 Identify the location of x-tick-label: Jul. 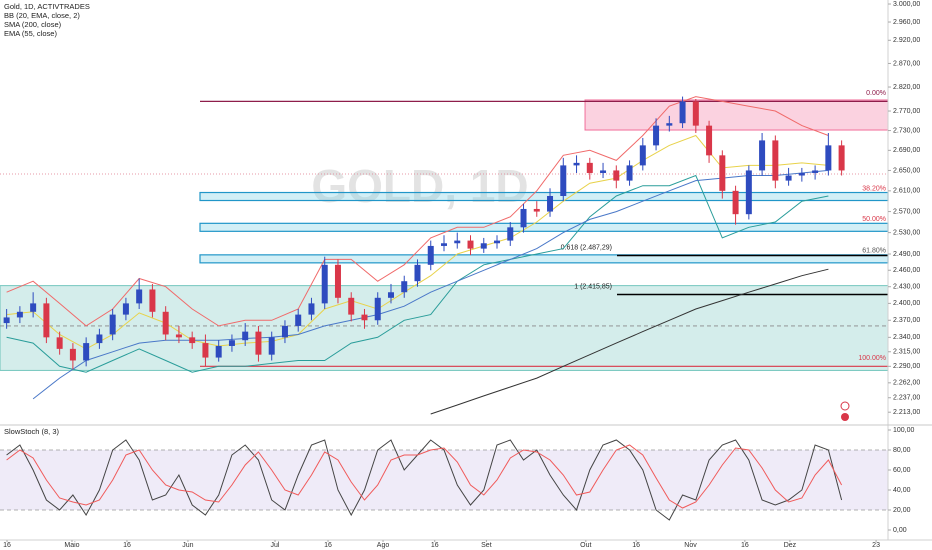
(275, 545).